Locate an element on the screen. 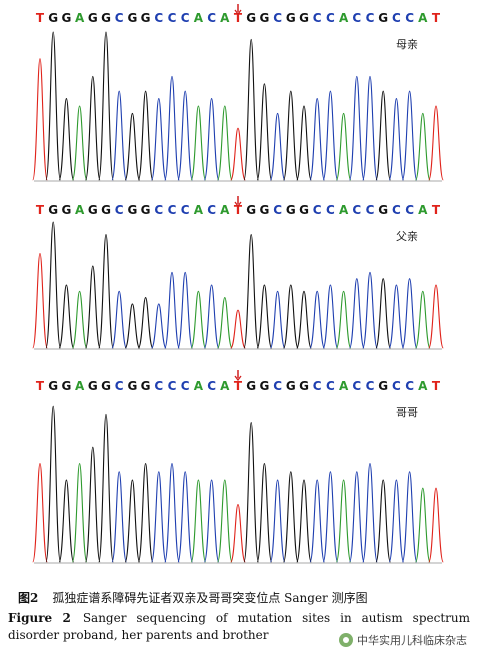 The image size is (477, 654). base-call-31: T is located at coordinates (436, 18).